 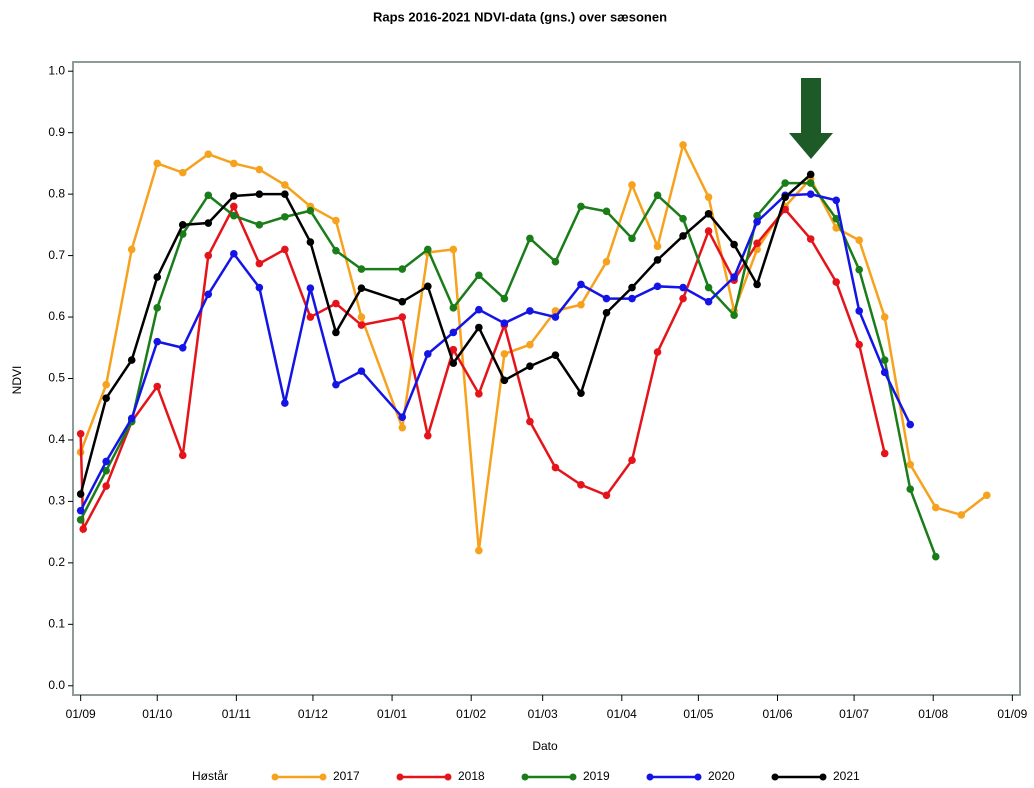 I want to click on x-tick-label: 01/02, so click(x=471, y=714).